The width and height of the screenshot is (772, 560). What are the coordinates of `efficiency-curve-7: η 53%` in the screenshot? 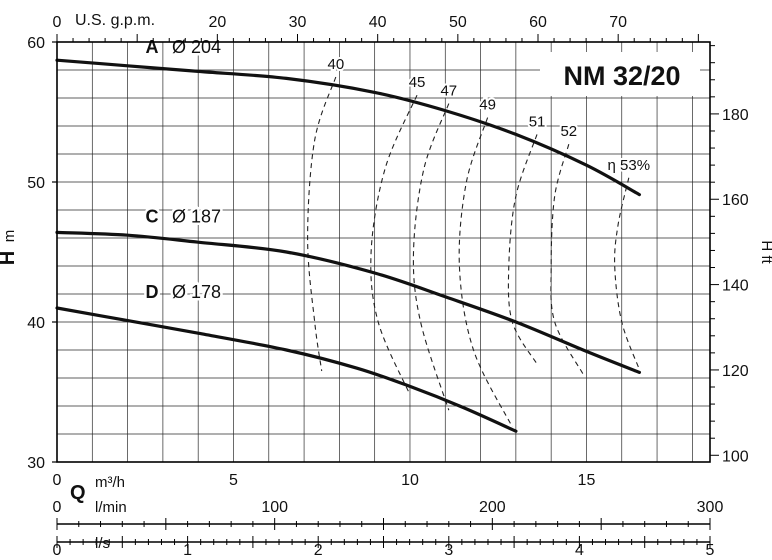 It's located at (629, 262).